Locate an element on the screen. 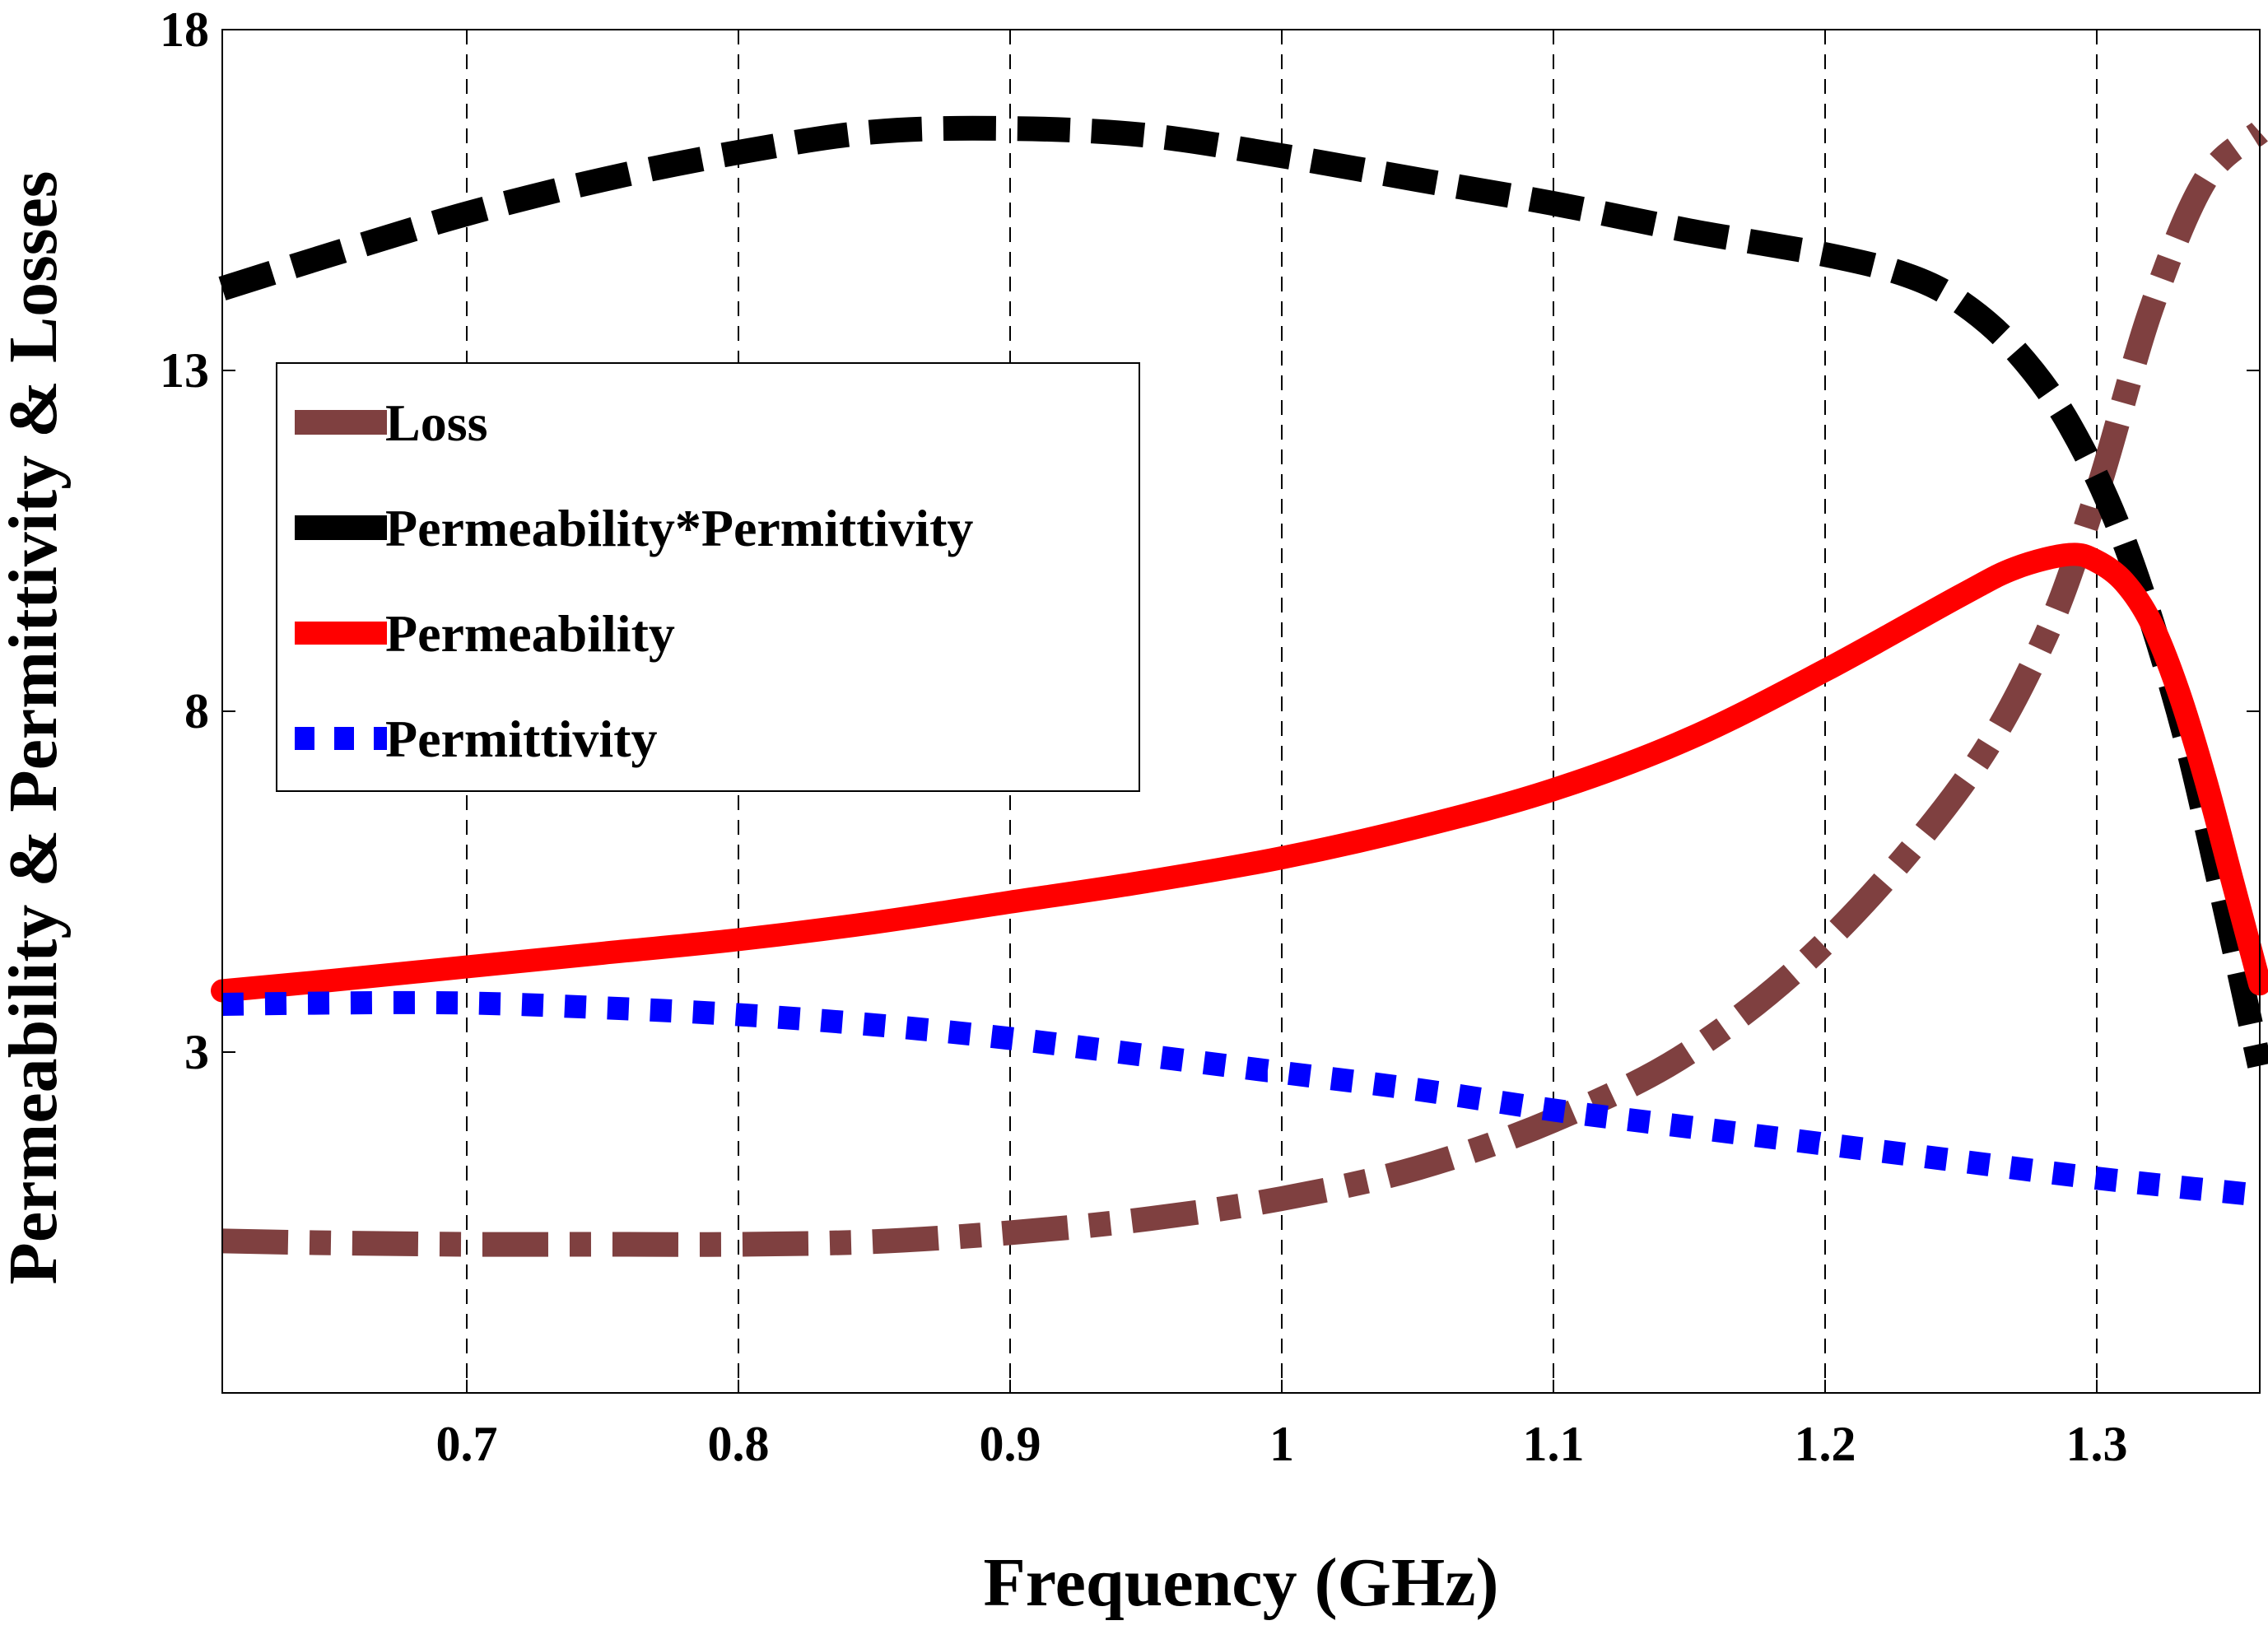  x-tick-label: 0.9 is located at coordinates (1010, 1444).